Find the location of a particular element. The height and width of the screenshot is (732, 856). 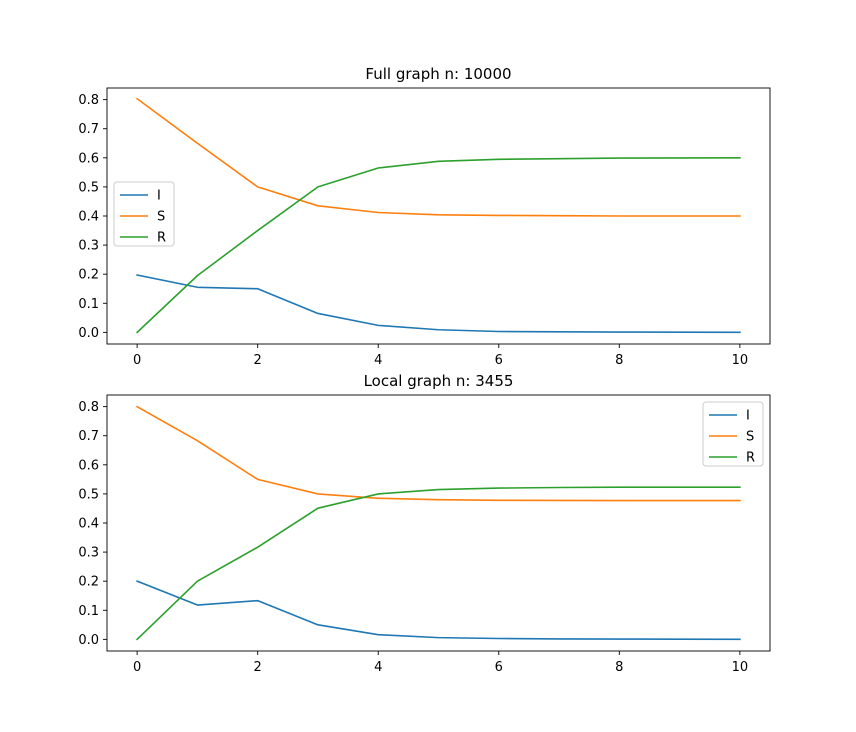

series-line-R is located at coordinates (438, 563).